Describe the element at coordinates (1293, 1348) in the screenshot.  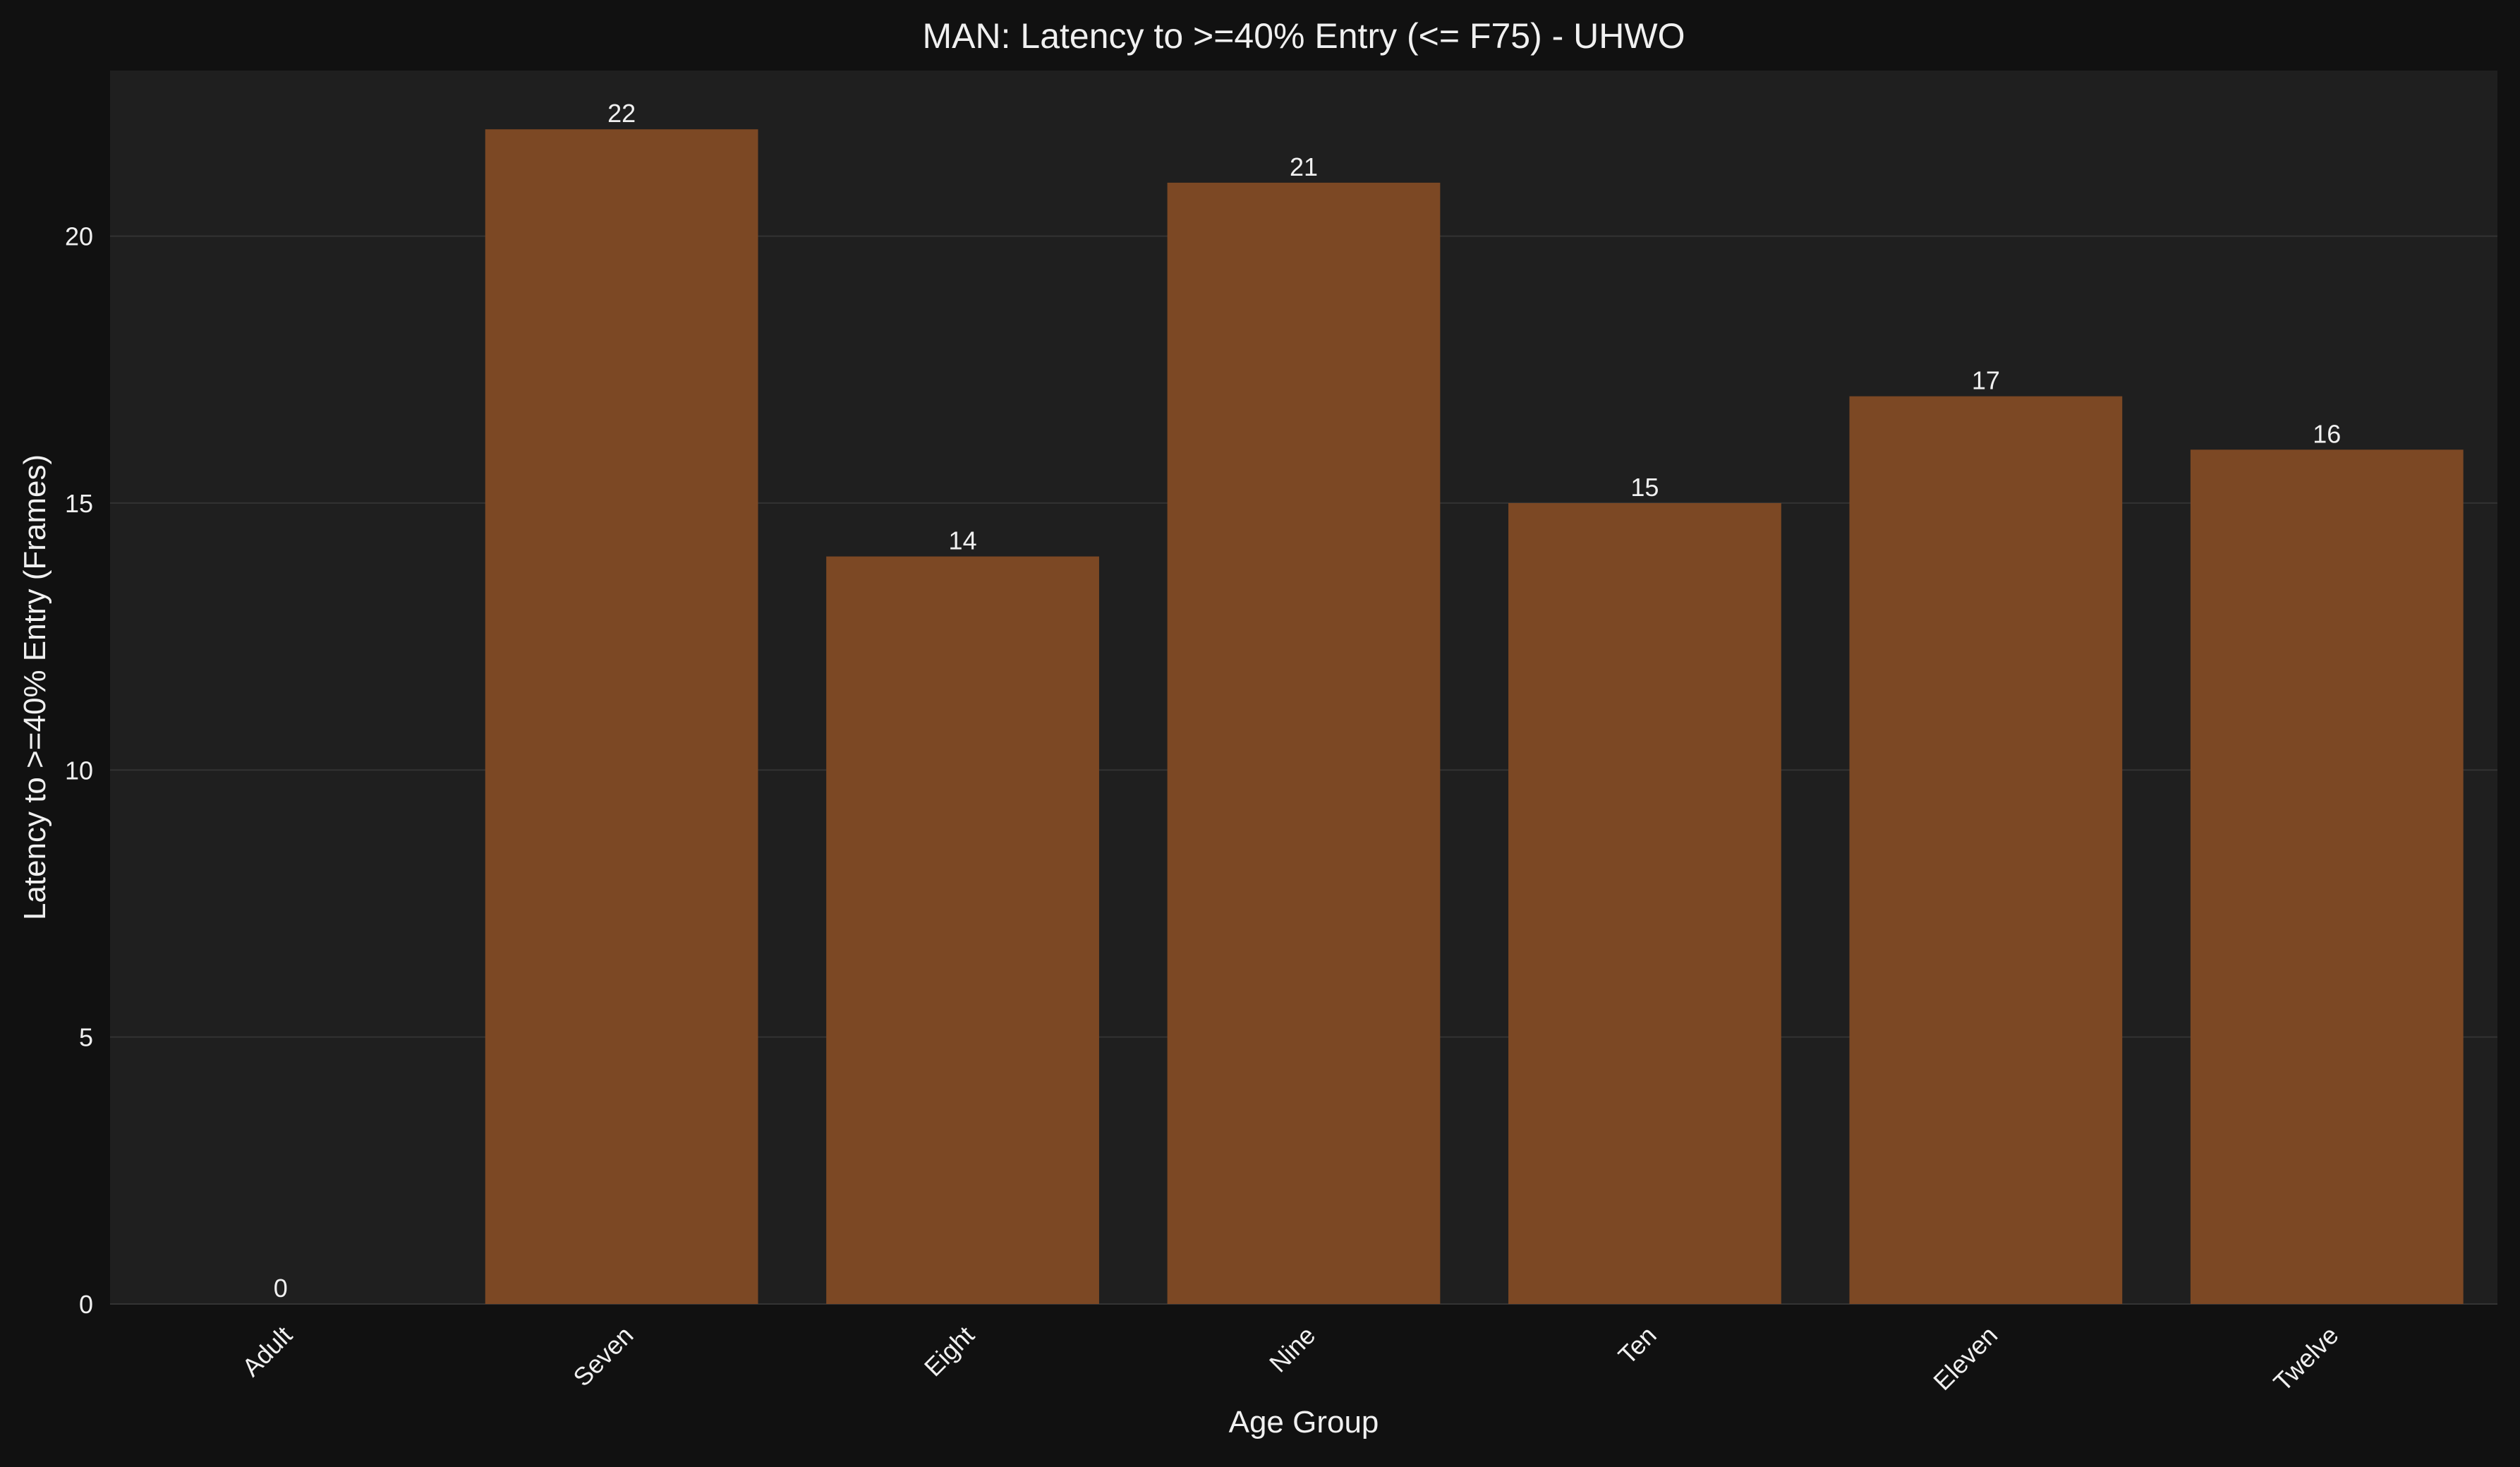
I see `x-tick-label: Nine` at that location.